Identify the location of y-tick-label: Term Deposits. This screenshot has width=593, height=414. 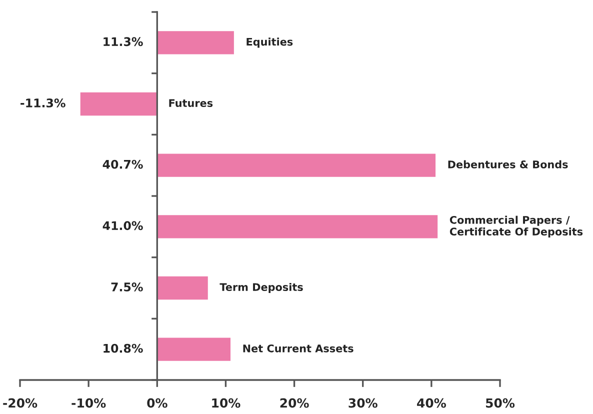
(261, 288).